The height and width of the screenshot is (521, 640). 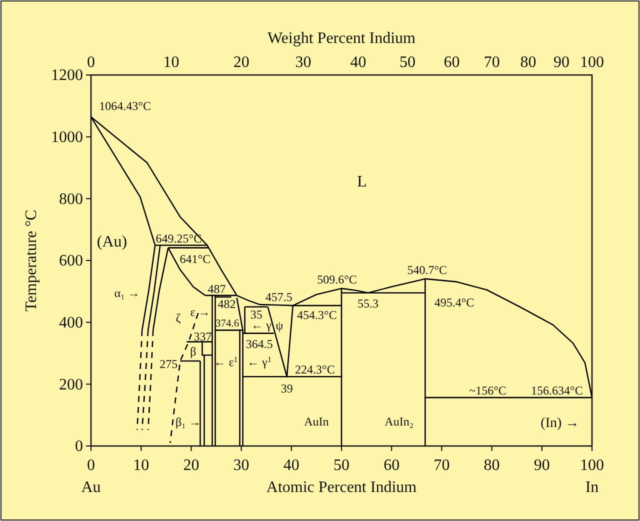 What do you see at coordinates (195, 259) in the screenshot?
I see `annotation: 641°C` at bounding box center [195, 259].